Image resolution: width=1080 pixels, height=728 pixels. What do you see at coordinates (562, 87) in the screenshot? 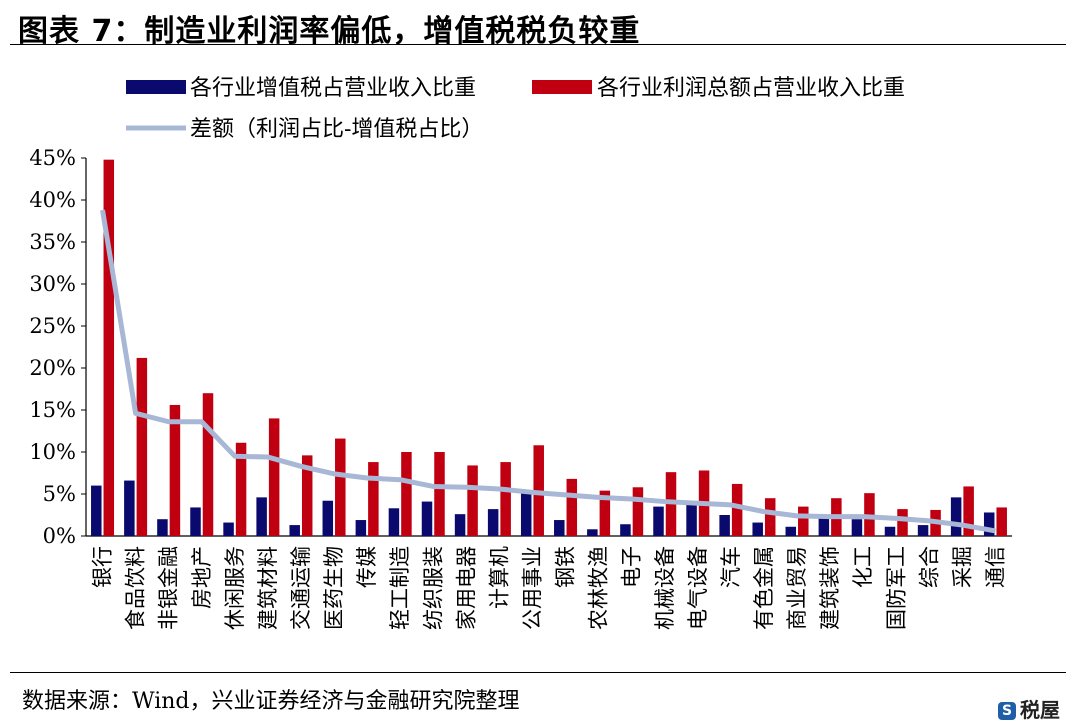
I see `legend-swatch-profit` at bounding box center [562, 87].